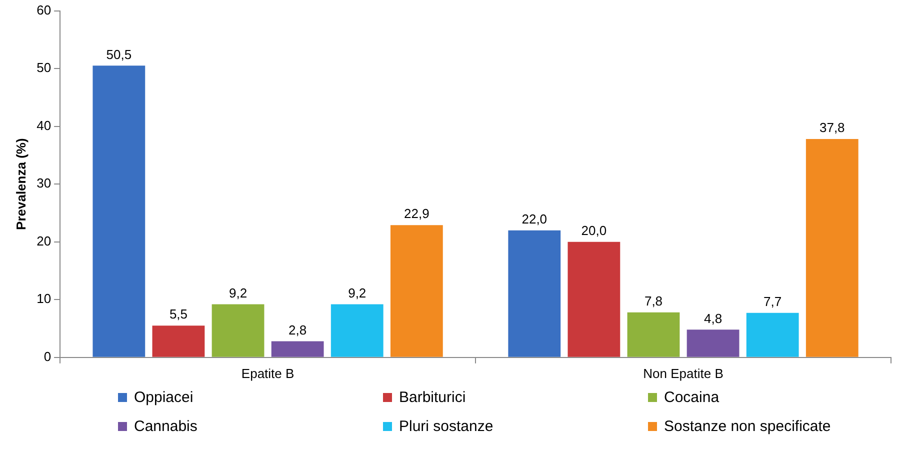 This screenshot has width=911, height=455. Describe the element at coordinates (178, 314) in the screenshot. I see `data-label: 5,5` at that location.